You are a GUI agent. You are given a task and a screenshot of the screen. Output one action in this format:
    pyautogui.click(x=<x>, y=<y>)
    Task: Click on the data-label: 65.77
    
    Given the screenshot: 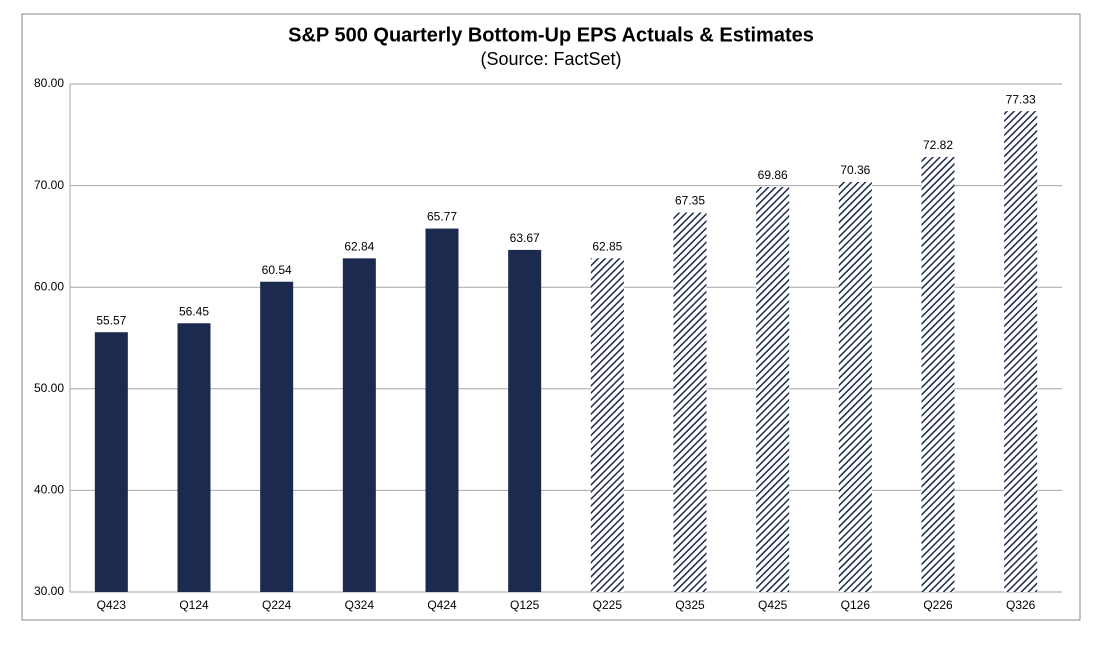 What is the action you would take?
    pyautogui.click(x=442, y=217)
    